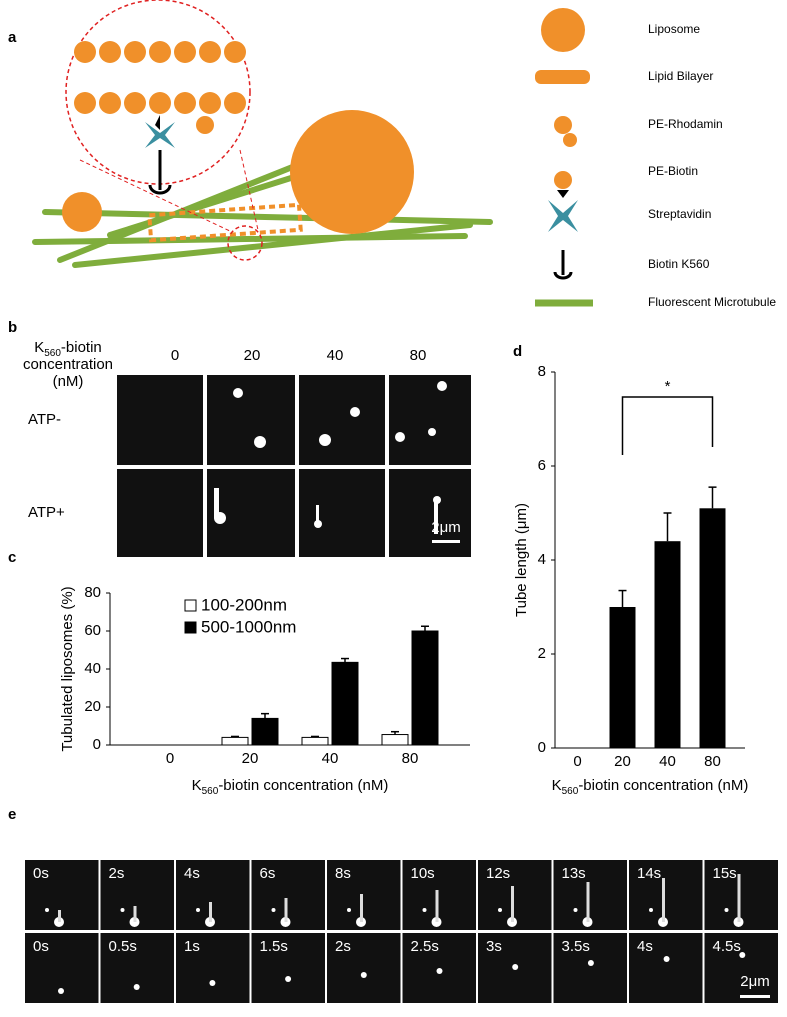 Image resolution: width=787 pixels, height=1017 pixels. Describe the element at coordinates (192, 946) in the screenshot. I see `time-label: 1s` at that location.